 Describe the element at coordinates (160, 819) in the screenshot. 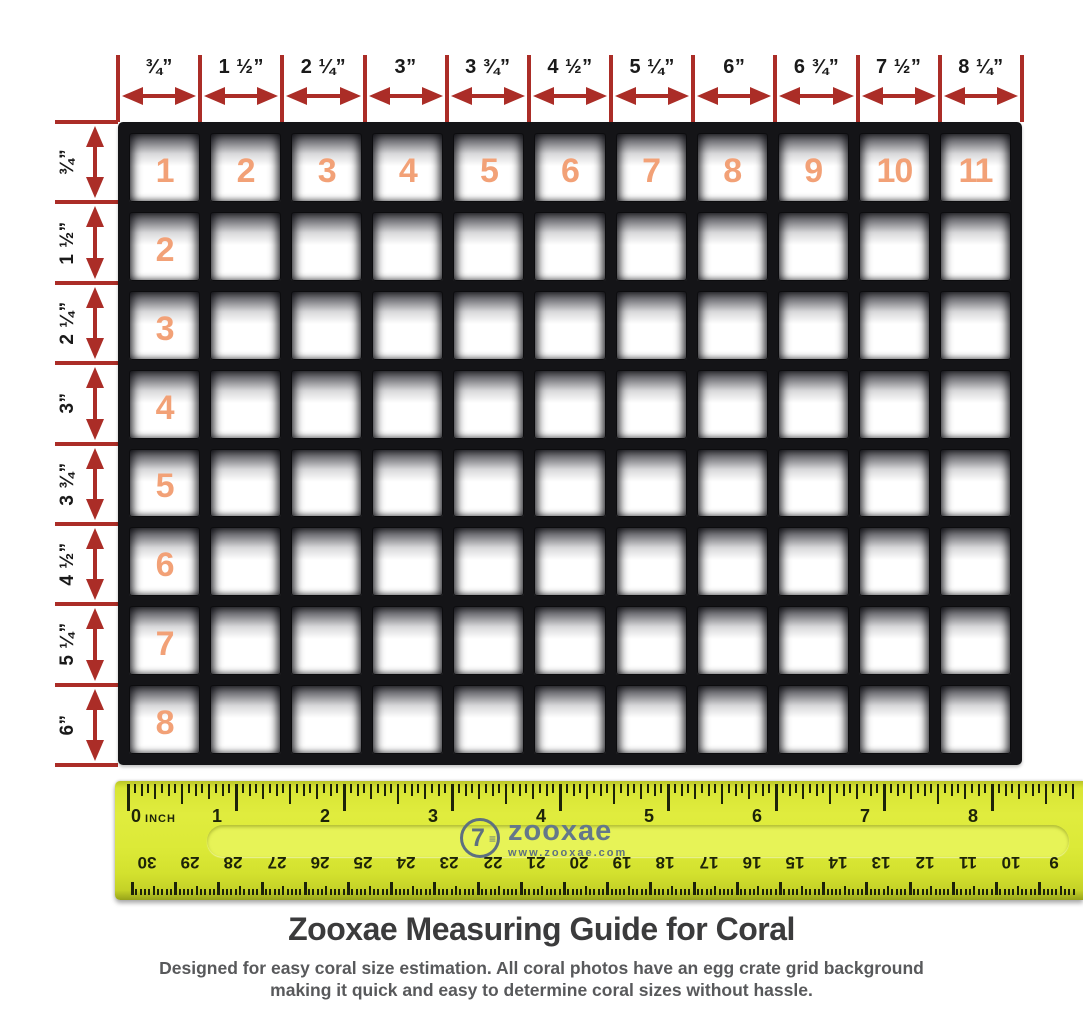

I see `ruler-inch-unit: INCH` at that location.